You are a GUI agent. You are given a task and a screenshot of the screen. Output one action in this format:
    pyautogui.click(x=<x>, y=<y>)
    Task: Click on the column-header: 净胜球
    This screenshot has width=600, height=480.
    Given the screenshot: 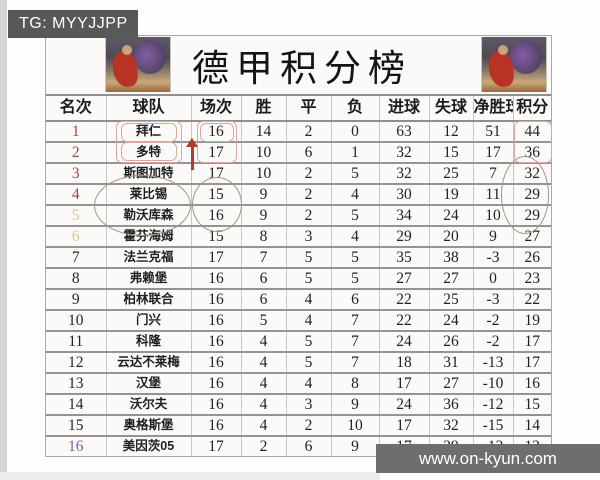 What is the action you would take?
    pyautogui.click(x=492, y=109)
    